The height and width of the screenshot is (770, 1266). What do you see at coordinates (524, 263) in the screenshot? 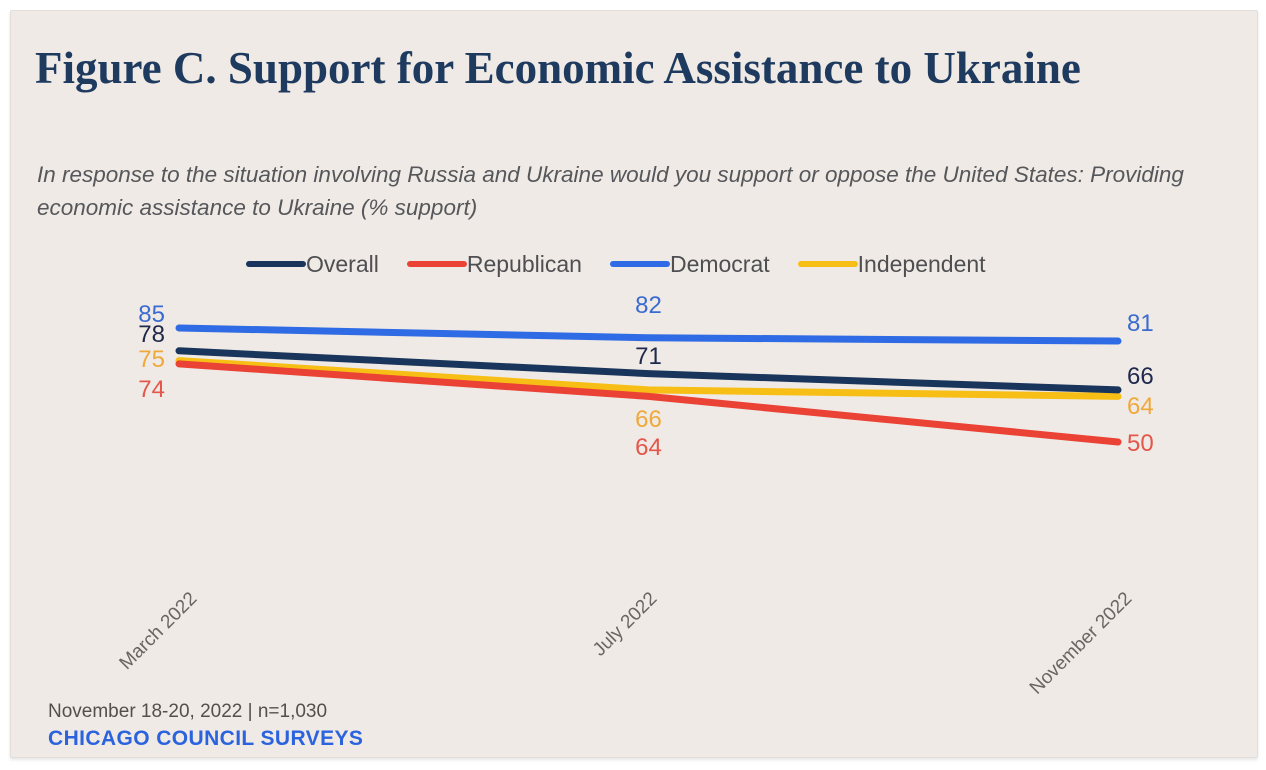
I see `legend-label-republican: Republican` at bounding box center [524, 263].